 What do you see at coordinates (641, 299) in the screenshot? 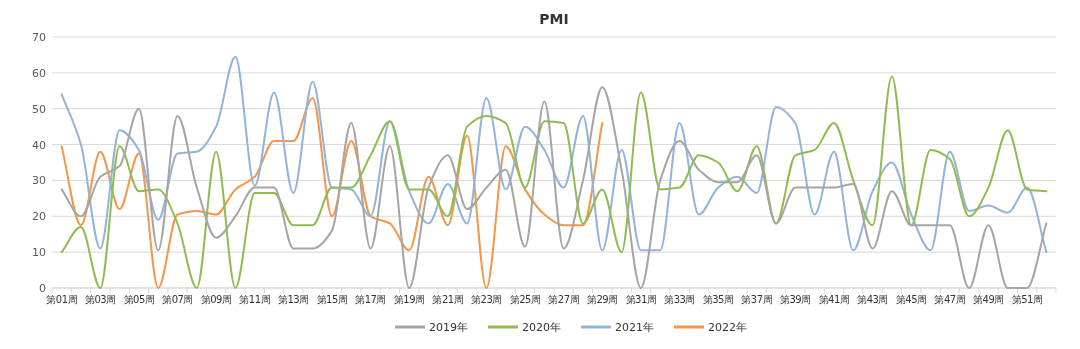
I see `x-tick-label: 第31周` at bounding box center [641, 299].